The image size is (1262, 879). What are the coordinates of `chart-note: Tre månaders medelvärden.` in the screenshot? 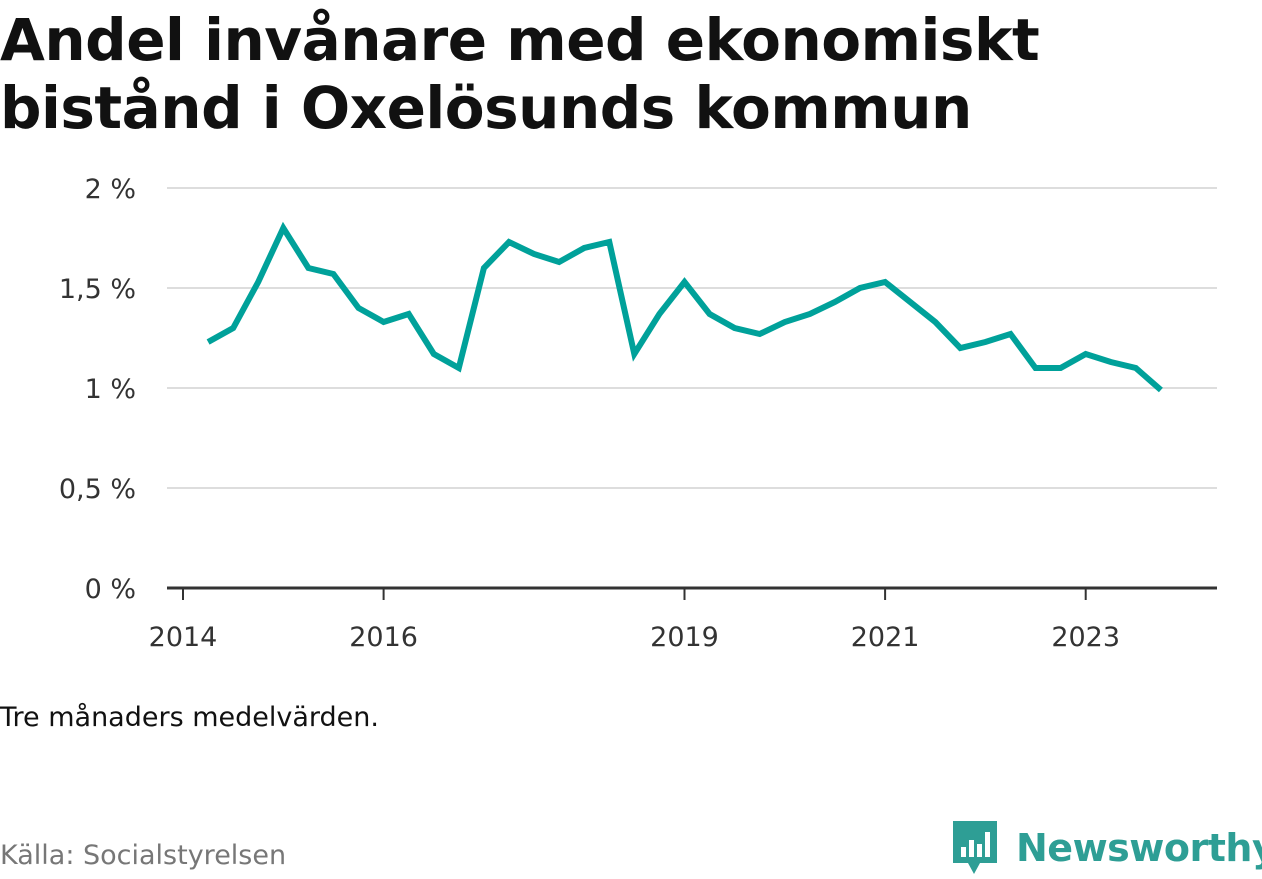 It's located at (189, 717).